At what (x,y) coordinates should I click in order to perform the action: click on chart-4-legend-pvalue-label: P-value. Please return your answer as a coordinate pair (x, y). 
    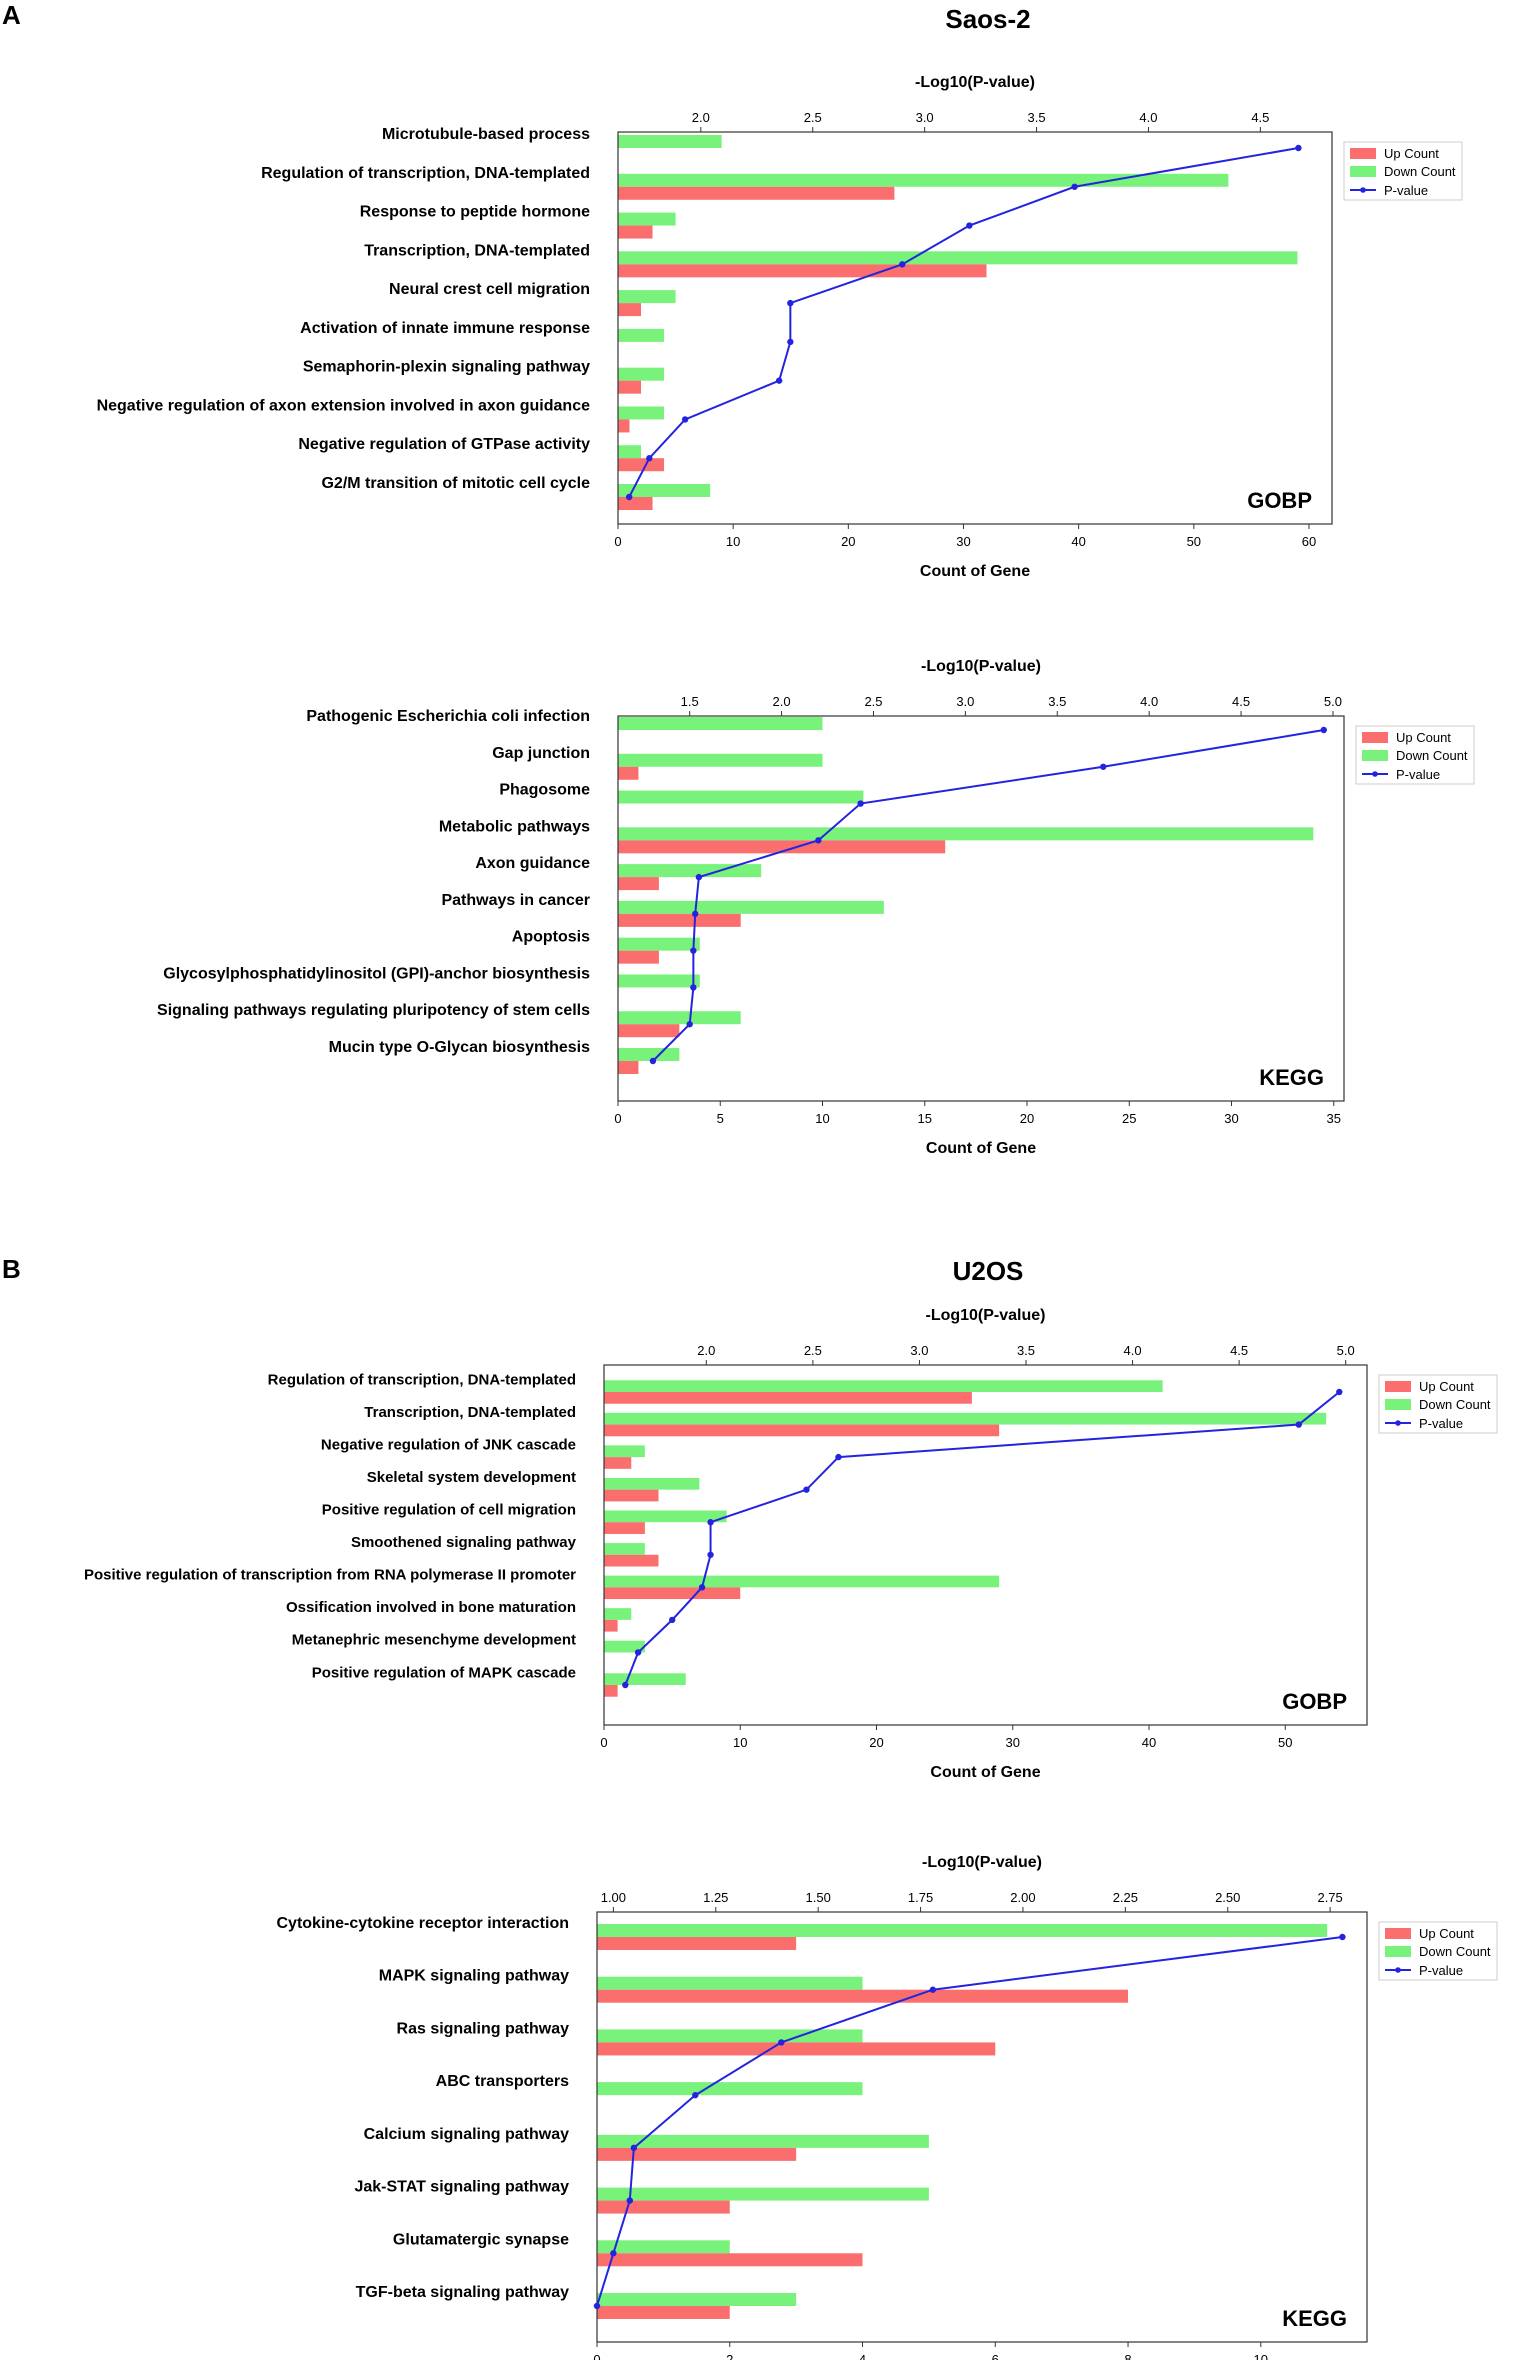
    Looking at the image, I should click on (1441, 1970).